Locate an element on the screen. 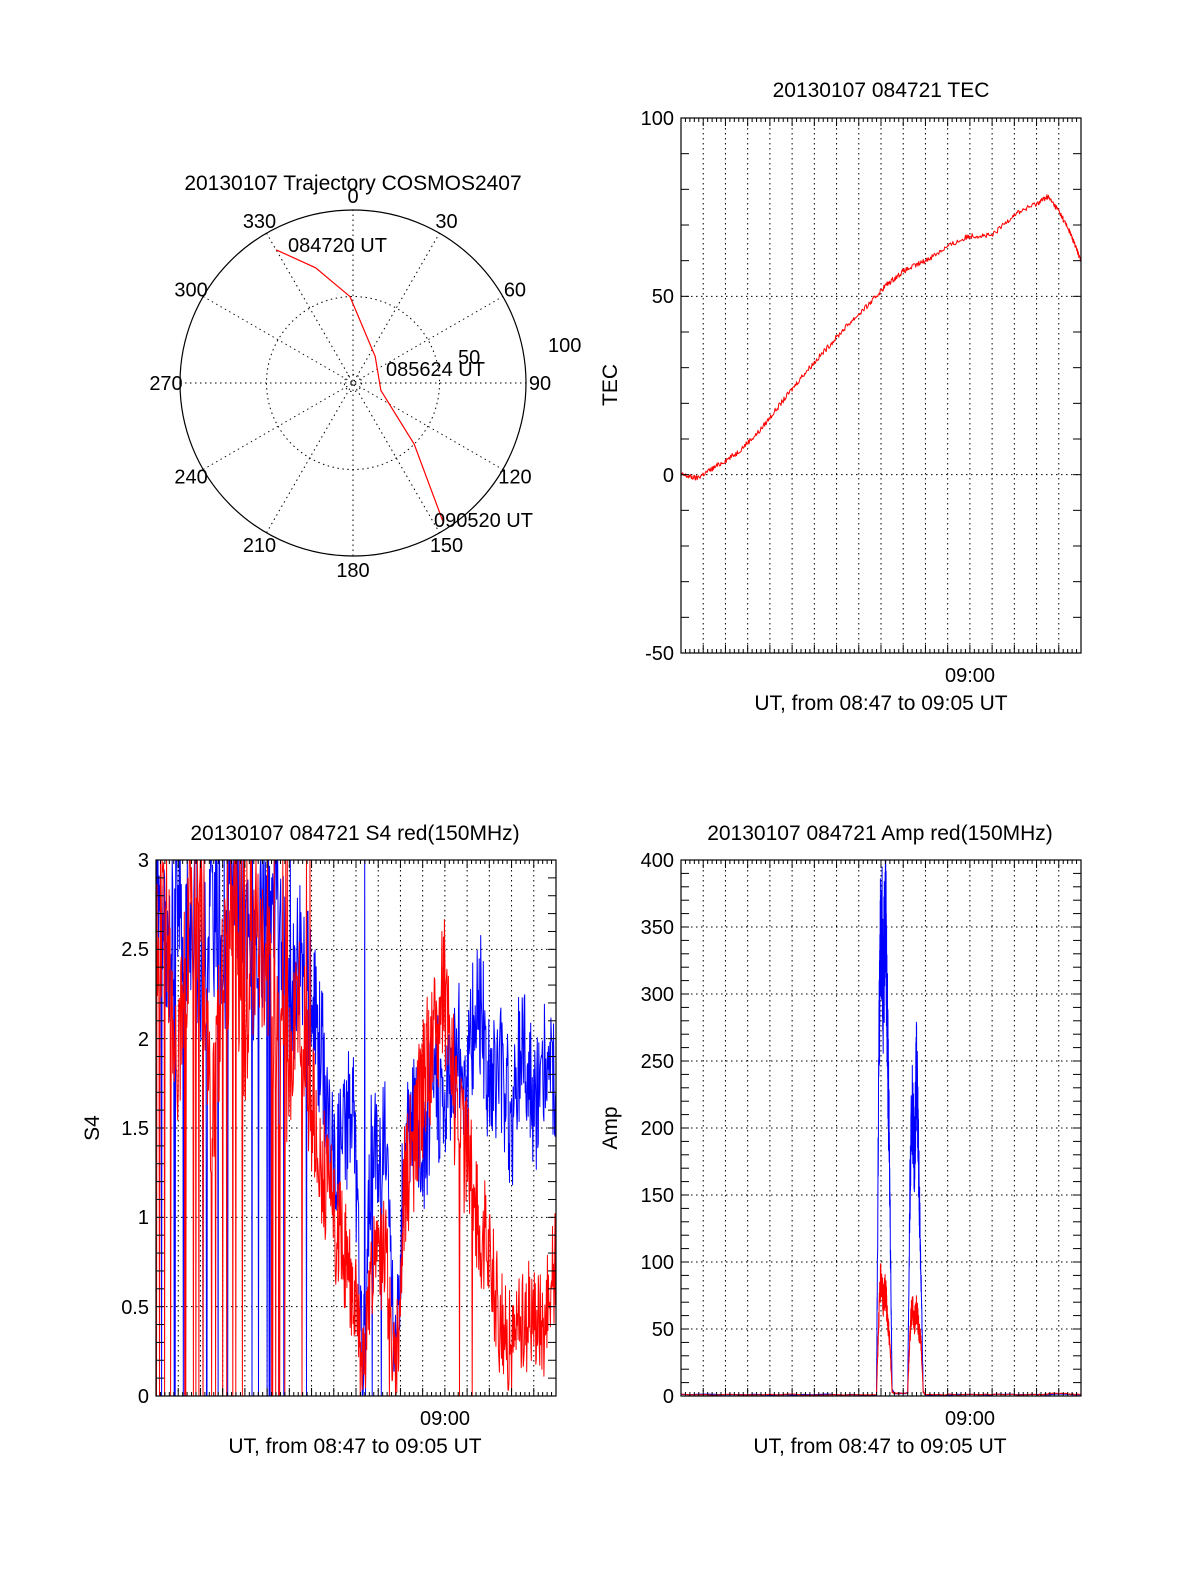 This screenshot has height=1575, width=1200. amp-ticks is located at coordinates (881, 1128).